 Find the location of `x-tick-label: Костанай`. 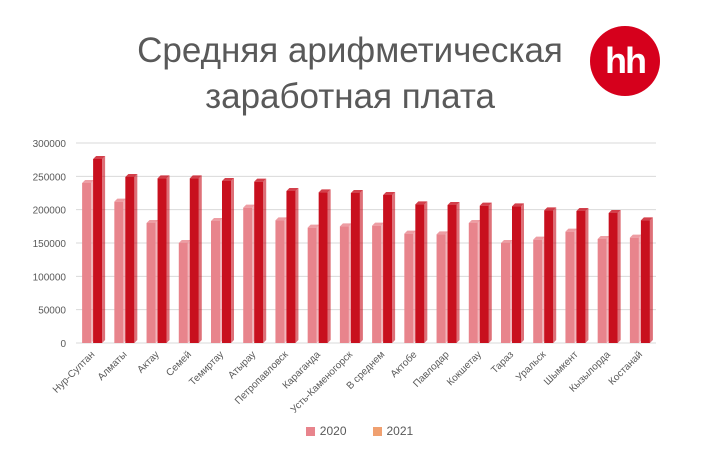

x-tick-label: Костанай is located at coordinates (626, 368).